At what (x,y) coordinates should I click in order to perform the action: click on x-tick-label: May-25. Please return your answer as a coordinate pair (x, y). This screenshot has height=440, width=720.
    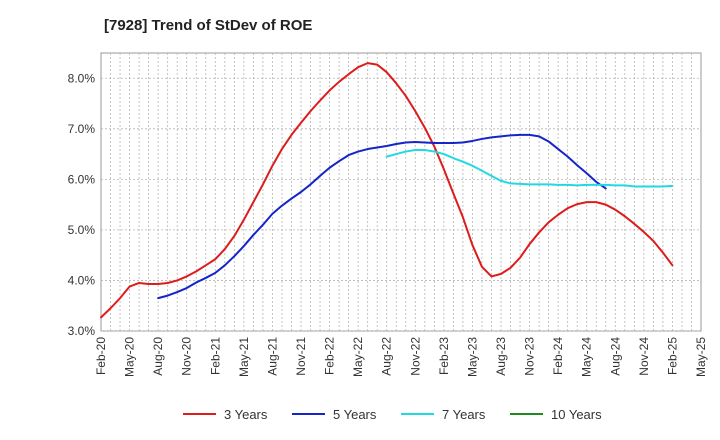
    Looking at the image, I should click on (701, 357).